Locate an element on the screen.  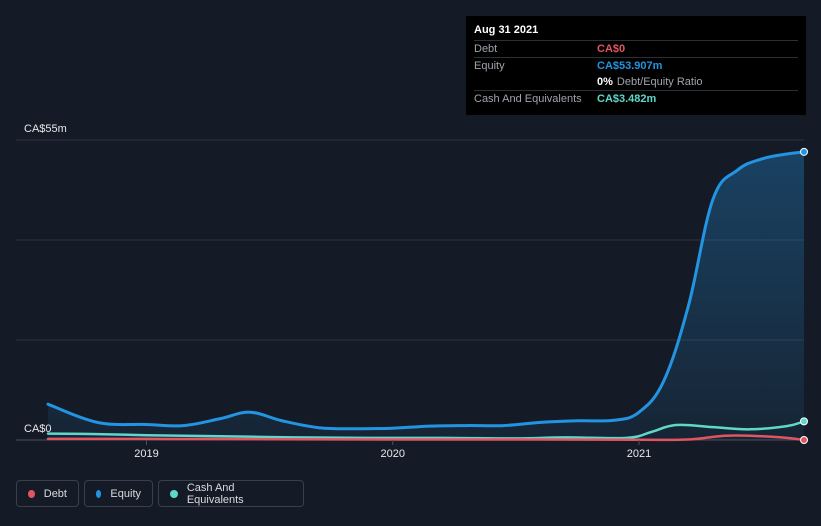
tooltip-row-cash: Cash And Equivalents CA$3.482m is located at coordinates (636, 98).